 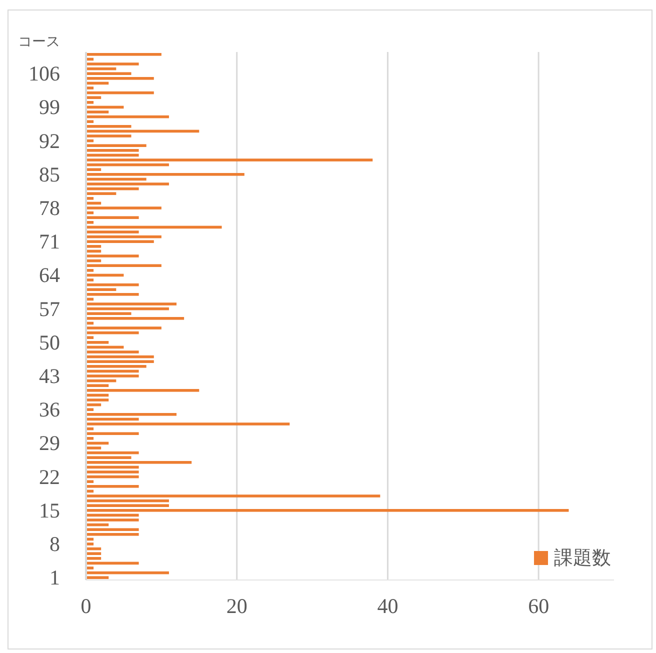 I want to click on y-tick-label: 15, so click(x=49, y=510).